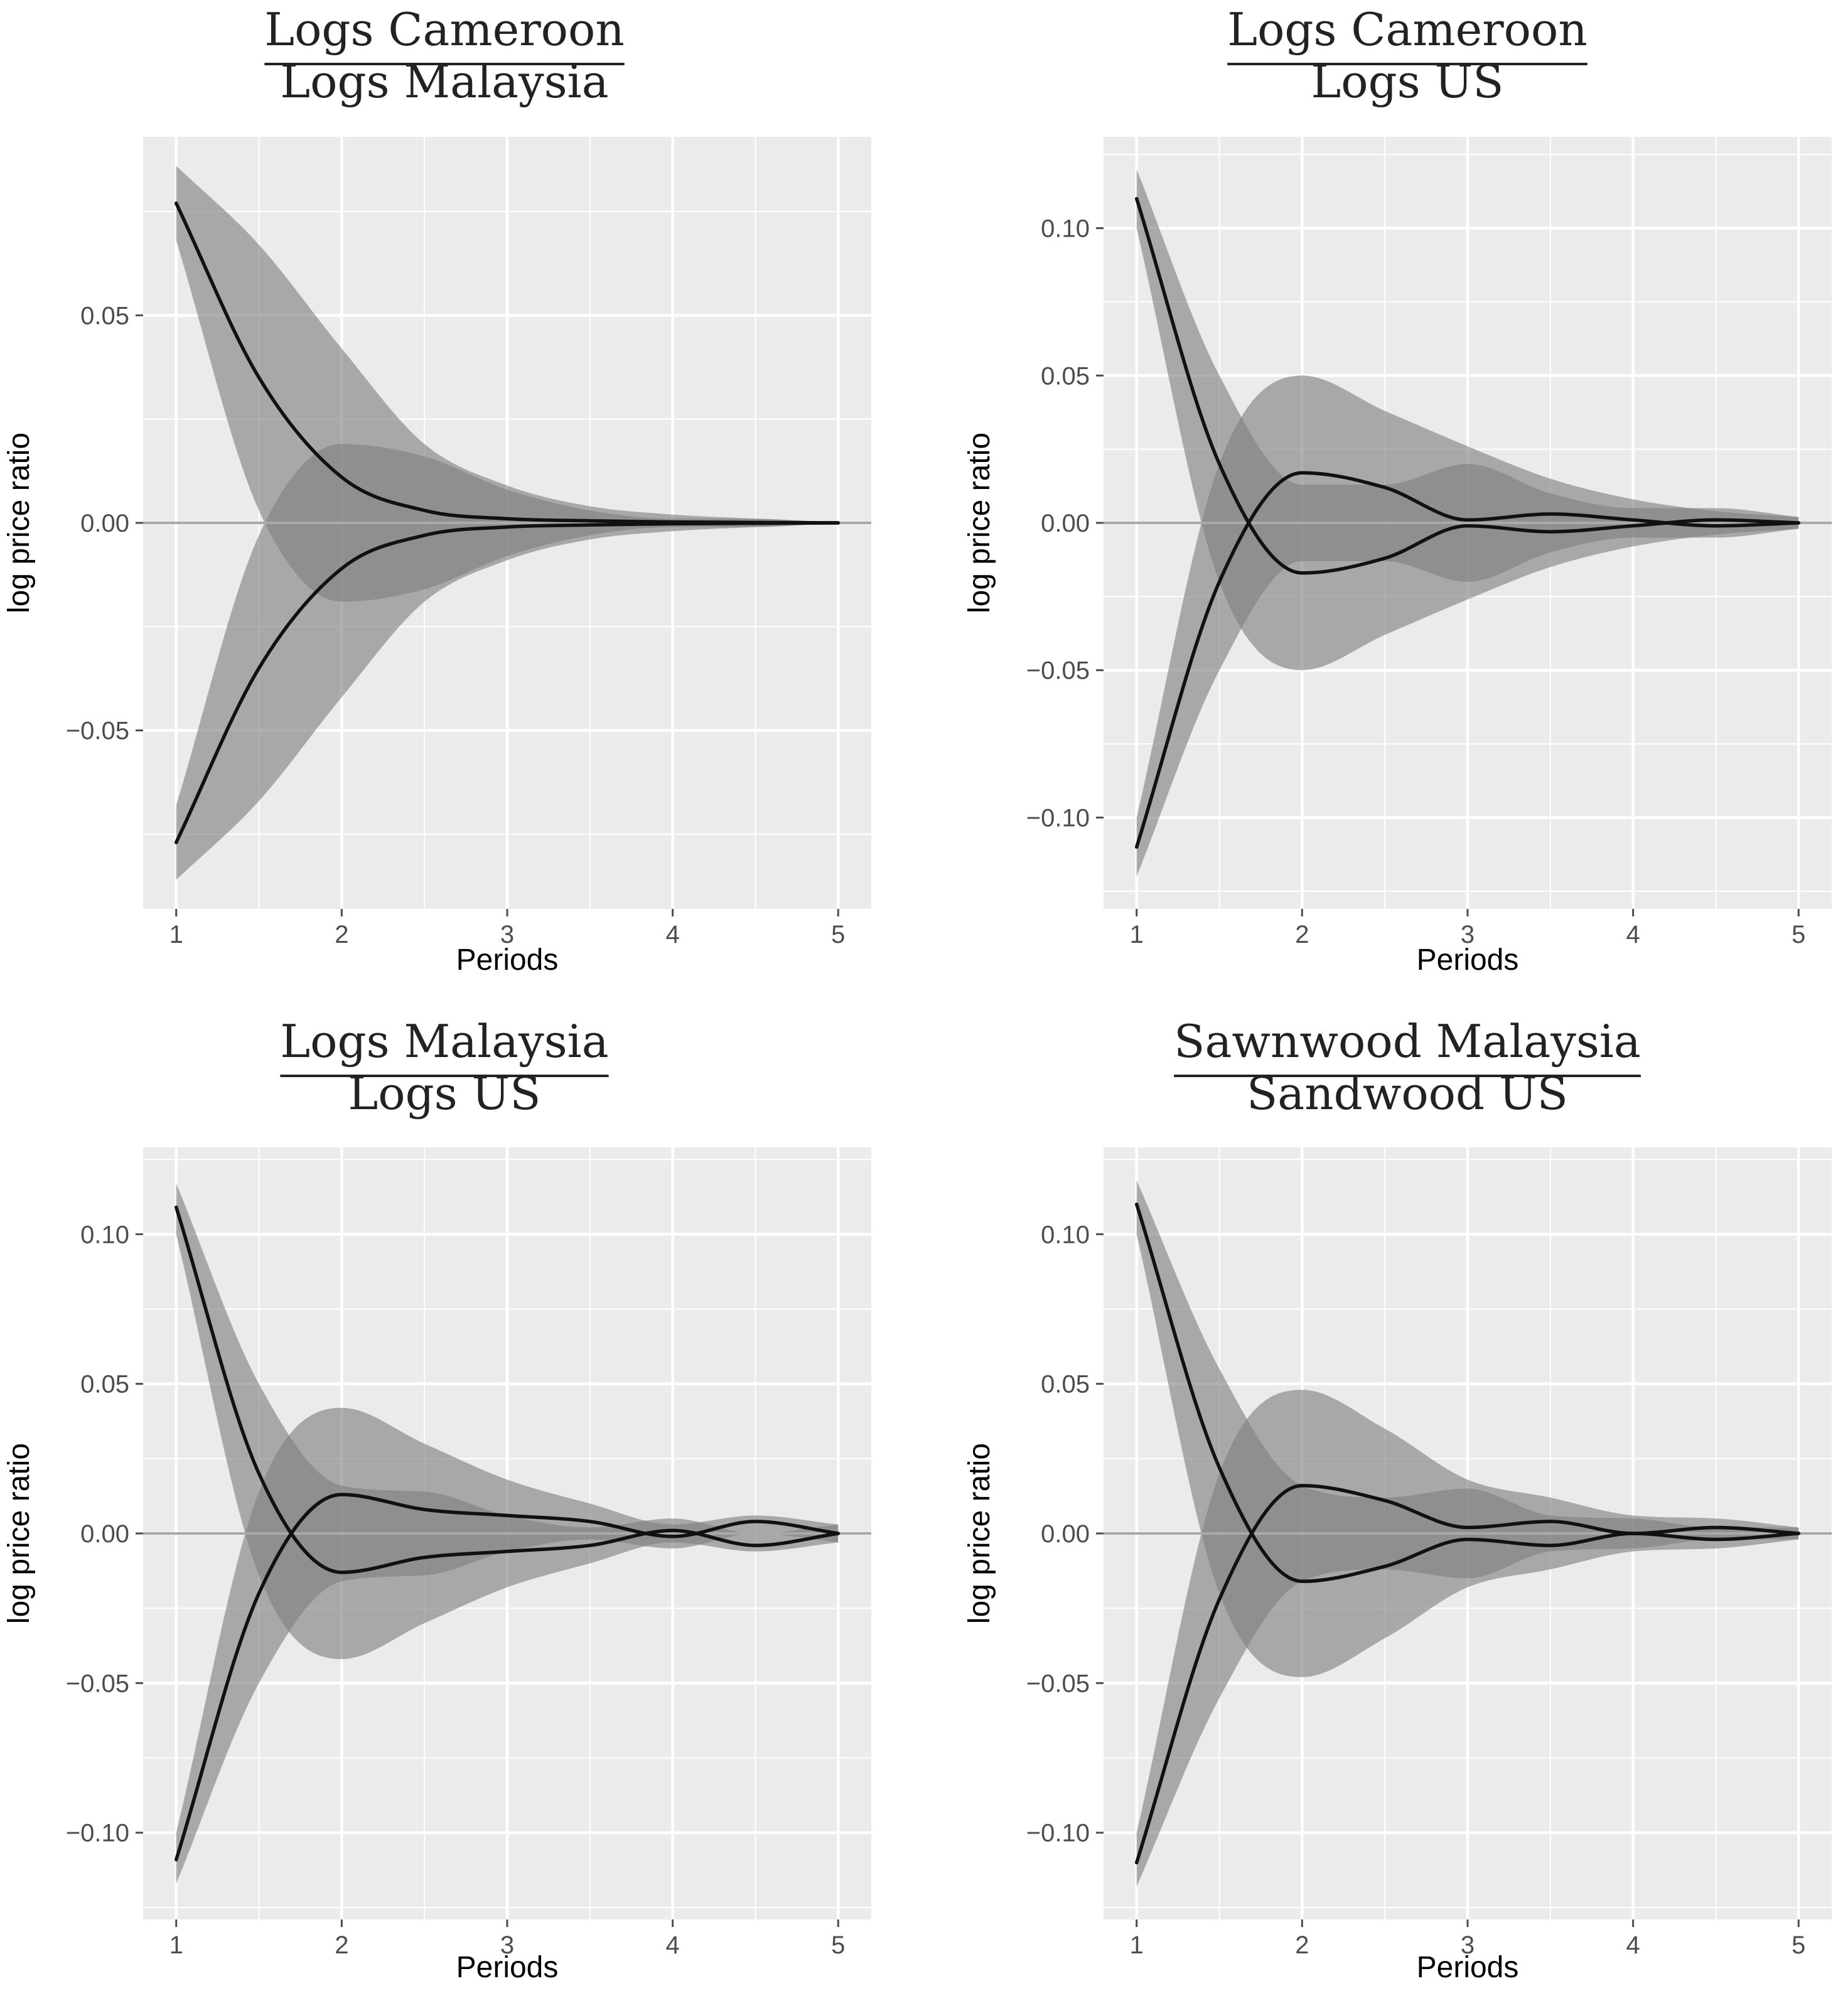 The image size is (1848, 2008). What do you see at coordinates (444, 1041) in the screenshot?
I see `title-numerator: Logs Malaysia` at bounding box center [444, 1041].